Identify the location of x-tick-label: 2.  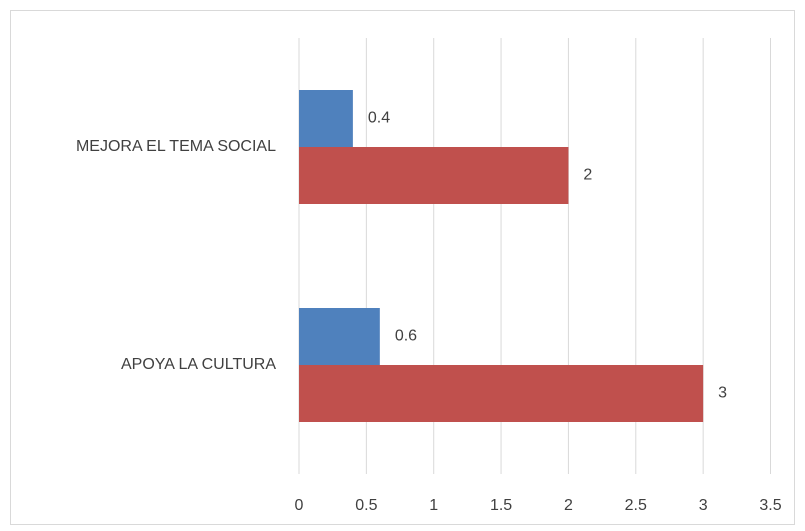
(568, 505).